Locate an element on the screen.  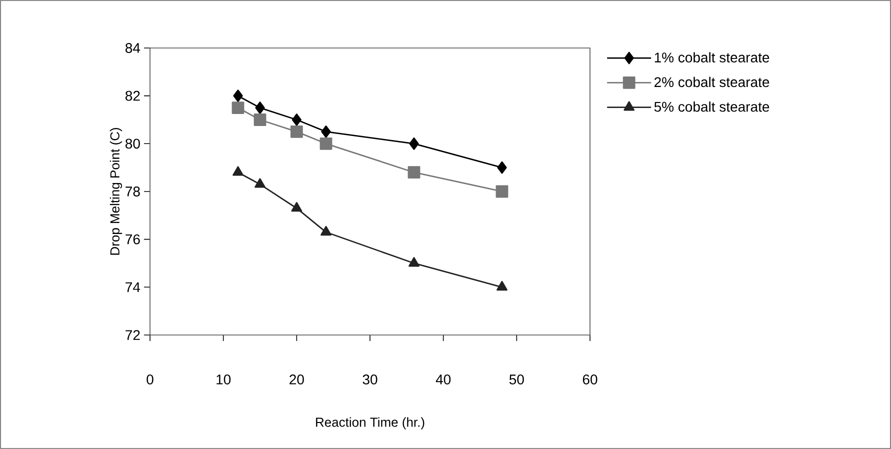
x-tick-label: 60 is located at coordinates (590, 379).